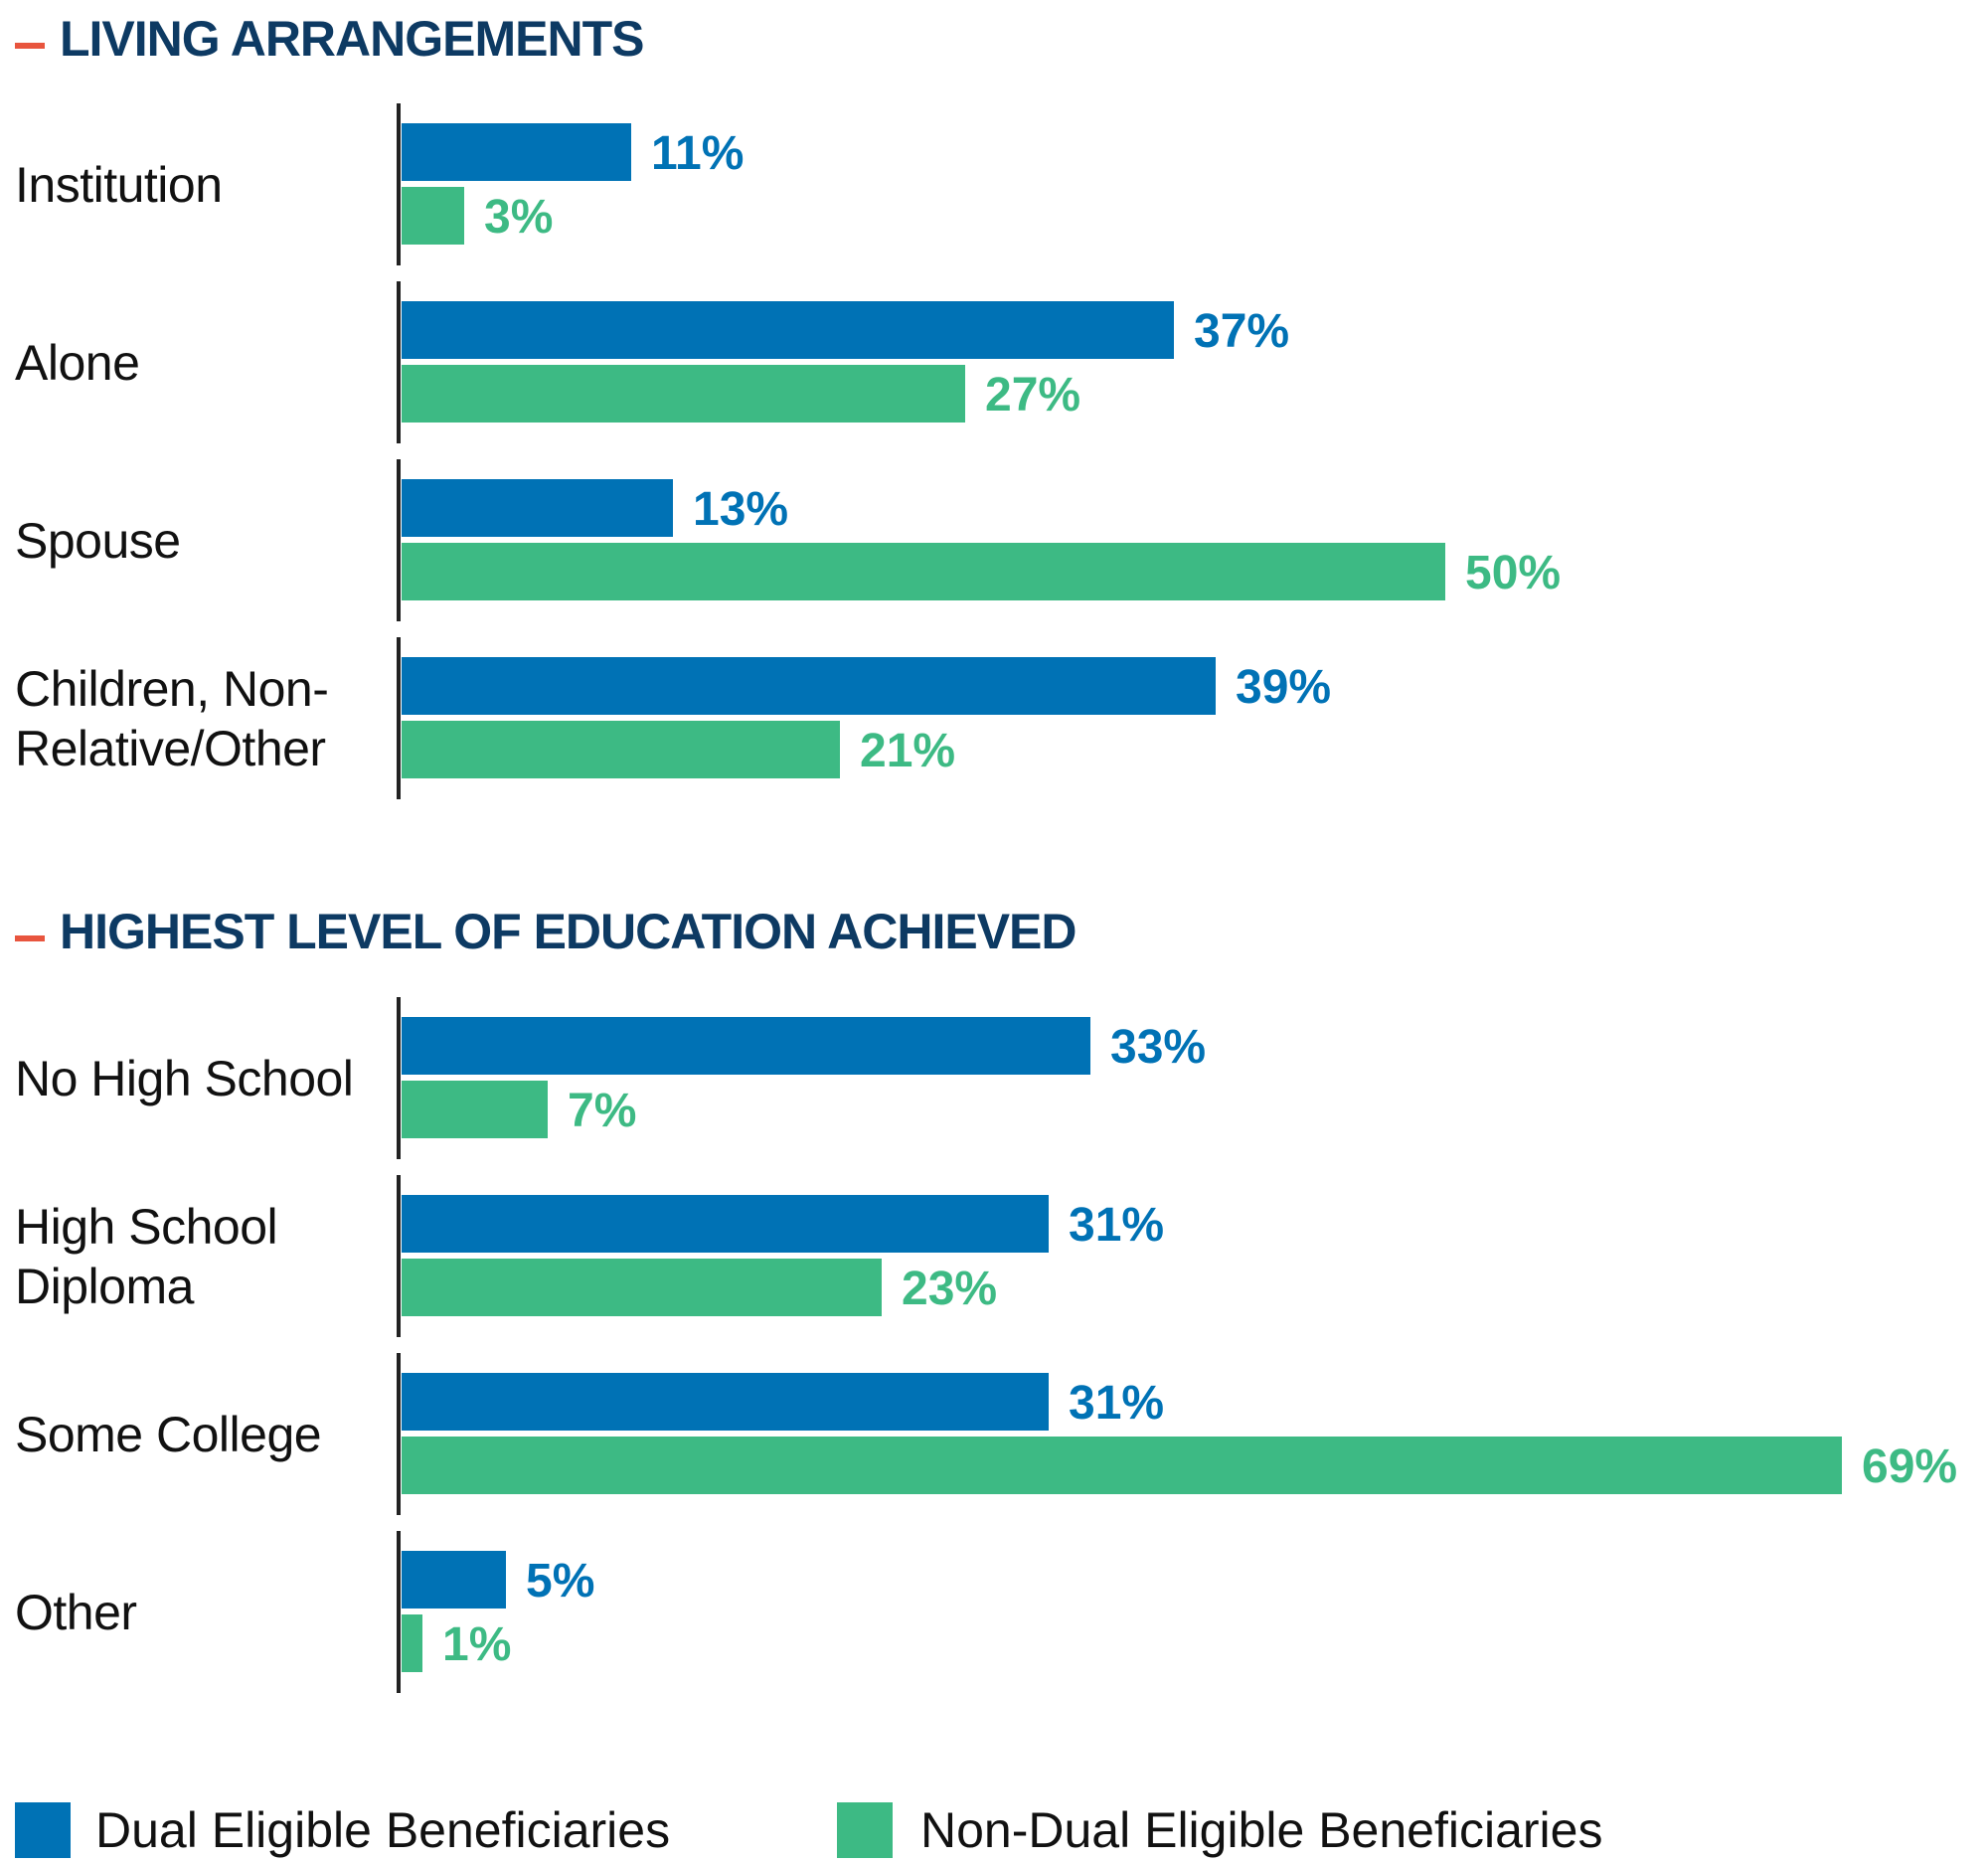 The width and height of the screenshot is (1988, 1863). Describe the element at coordinates (568, 931) in the screenshot. I see `section-title: HIGHEST LEVEL OF EDUCATION ACHIEVED` at that location.